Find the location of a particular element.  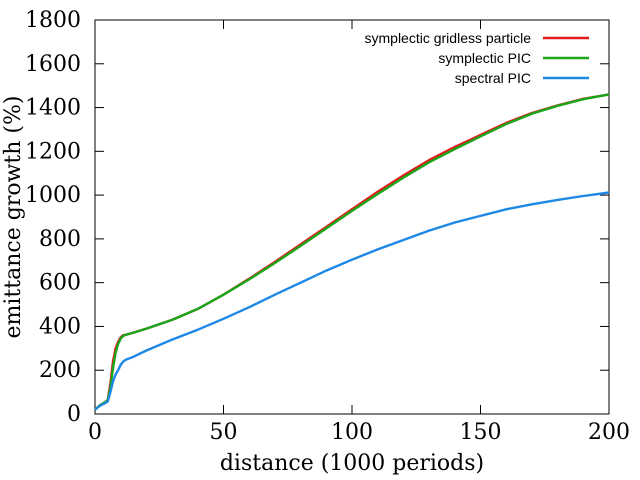

y-tick-label: 400 is located at coordinates (60, 326).